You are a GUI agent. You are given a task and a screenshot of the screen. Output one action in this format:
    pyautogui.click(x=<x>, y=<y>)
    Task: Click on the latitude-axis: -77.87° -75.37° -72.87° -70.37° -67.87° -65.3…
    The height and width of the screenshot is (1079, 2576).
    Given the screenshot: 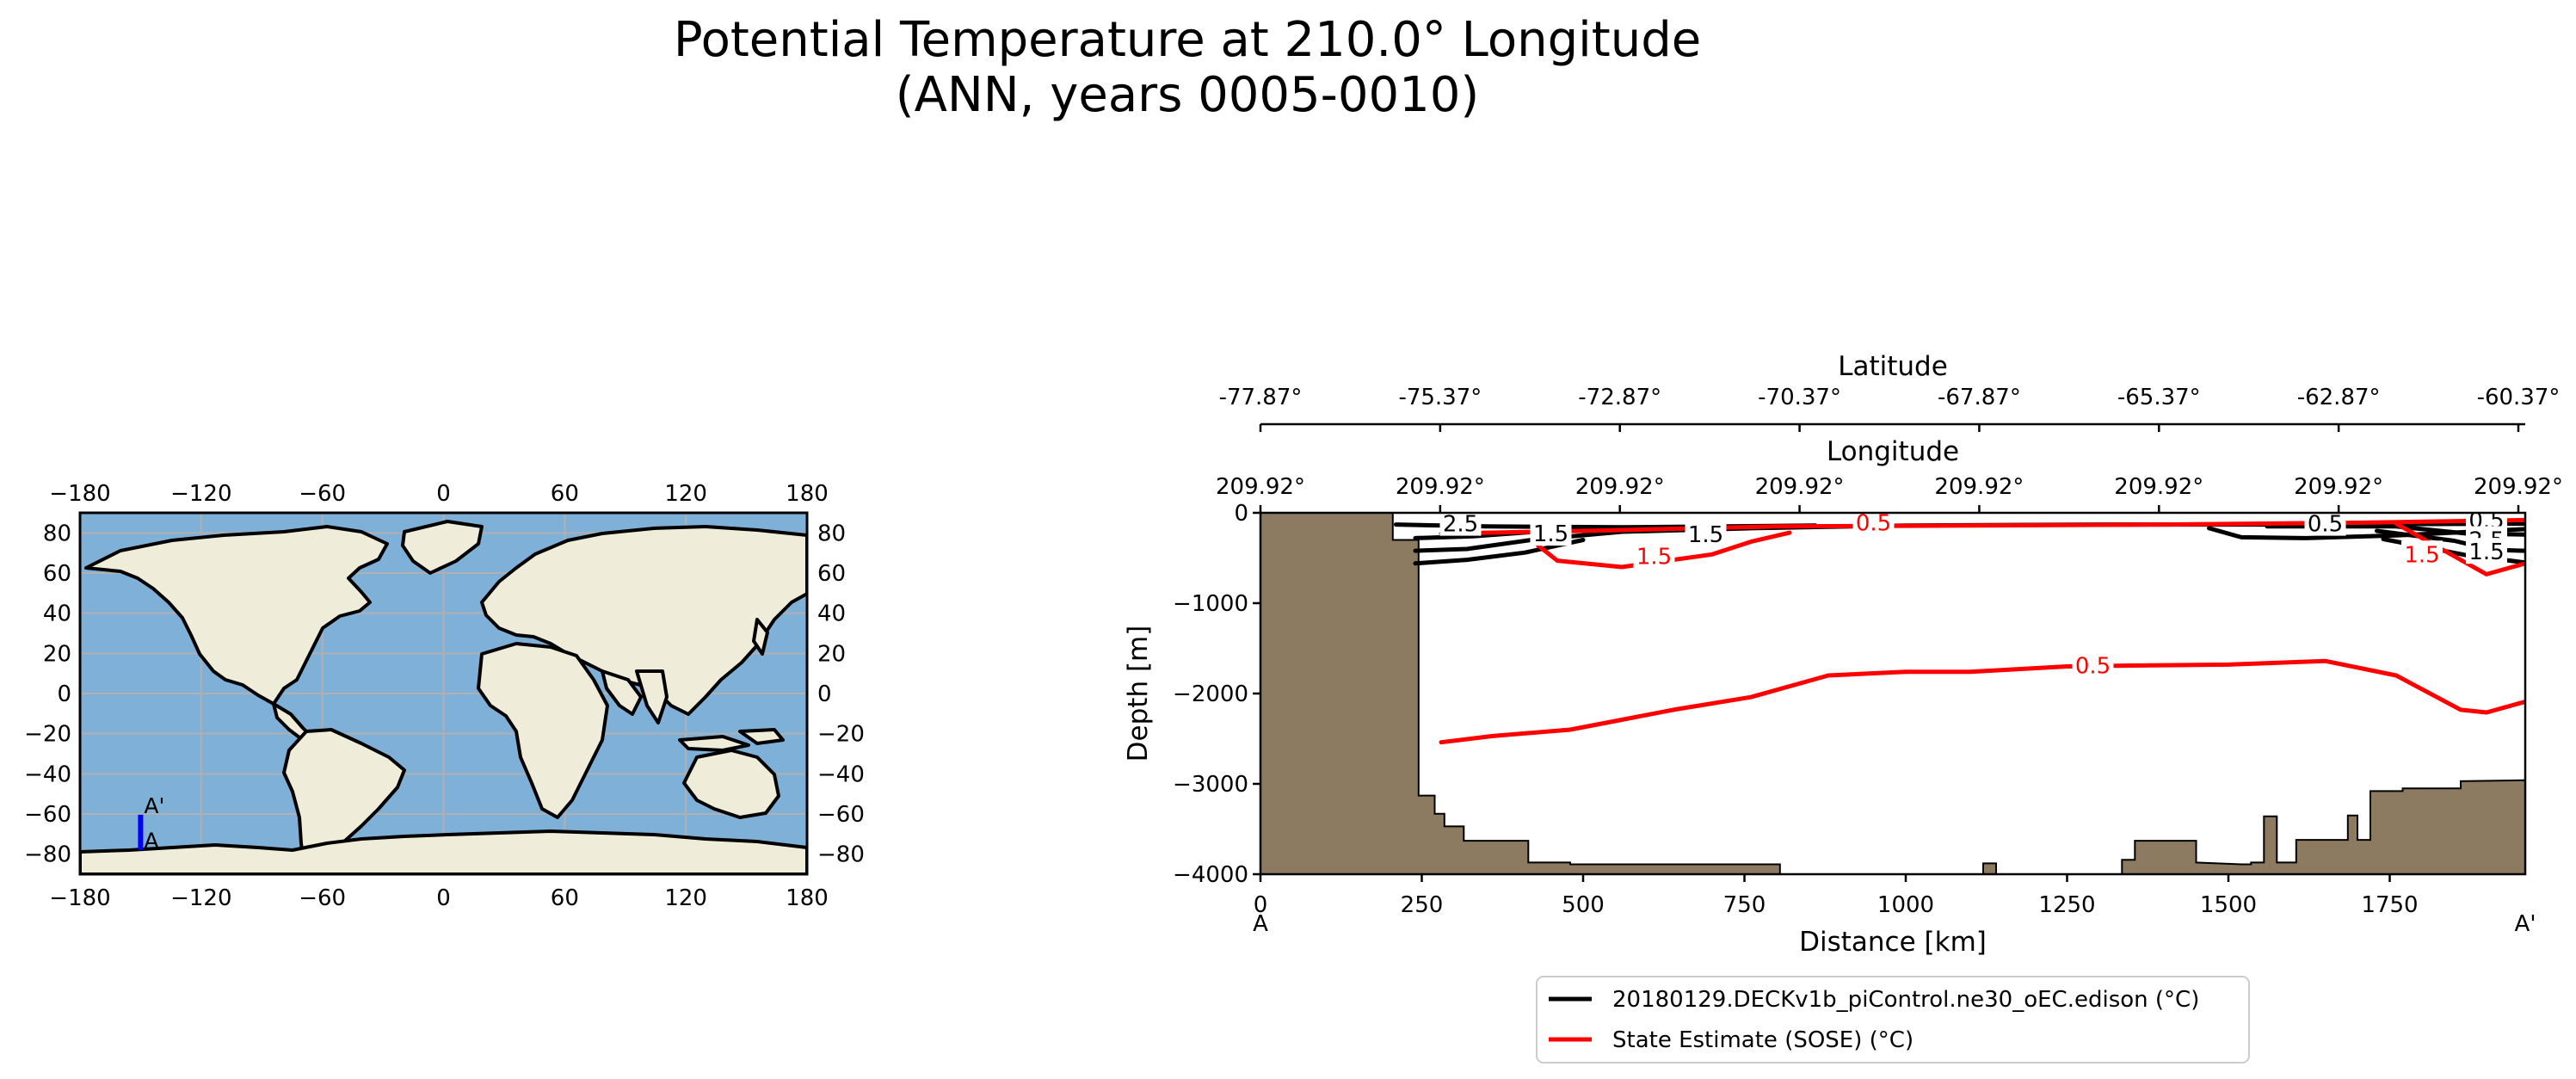 What is the action you would take?
    pyautogui.click(x=1890, y=409)
    